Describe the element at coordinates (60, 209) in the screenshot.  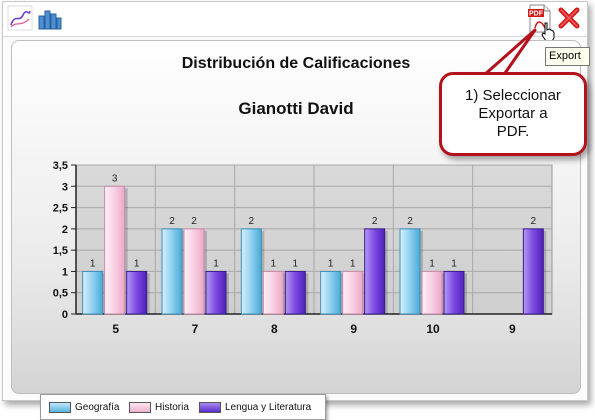
I see `y-tick-label: 2,5` at that location.